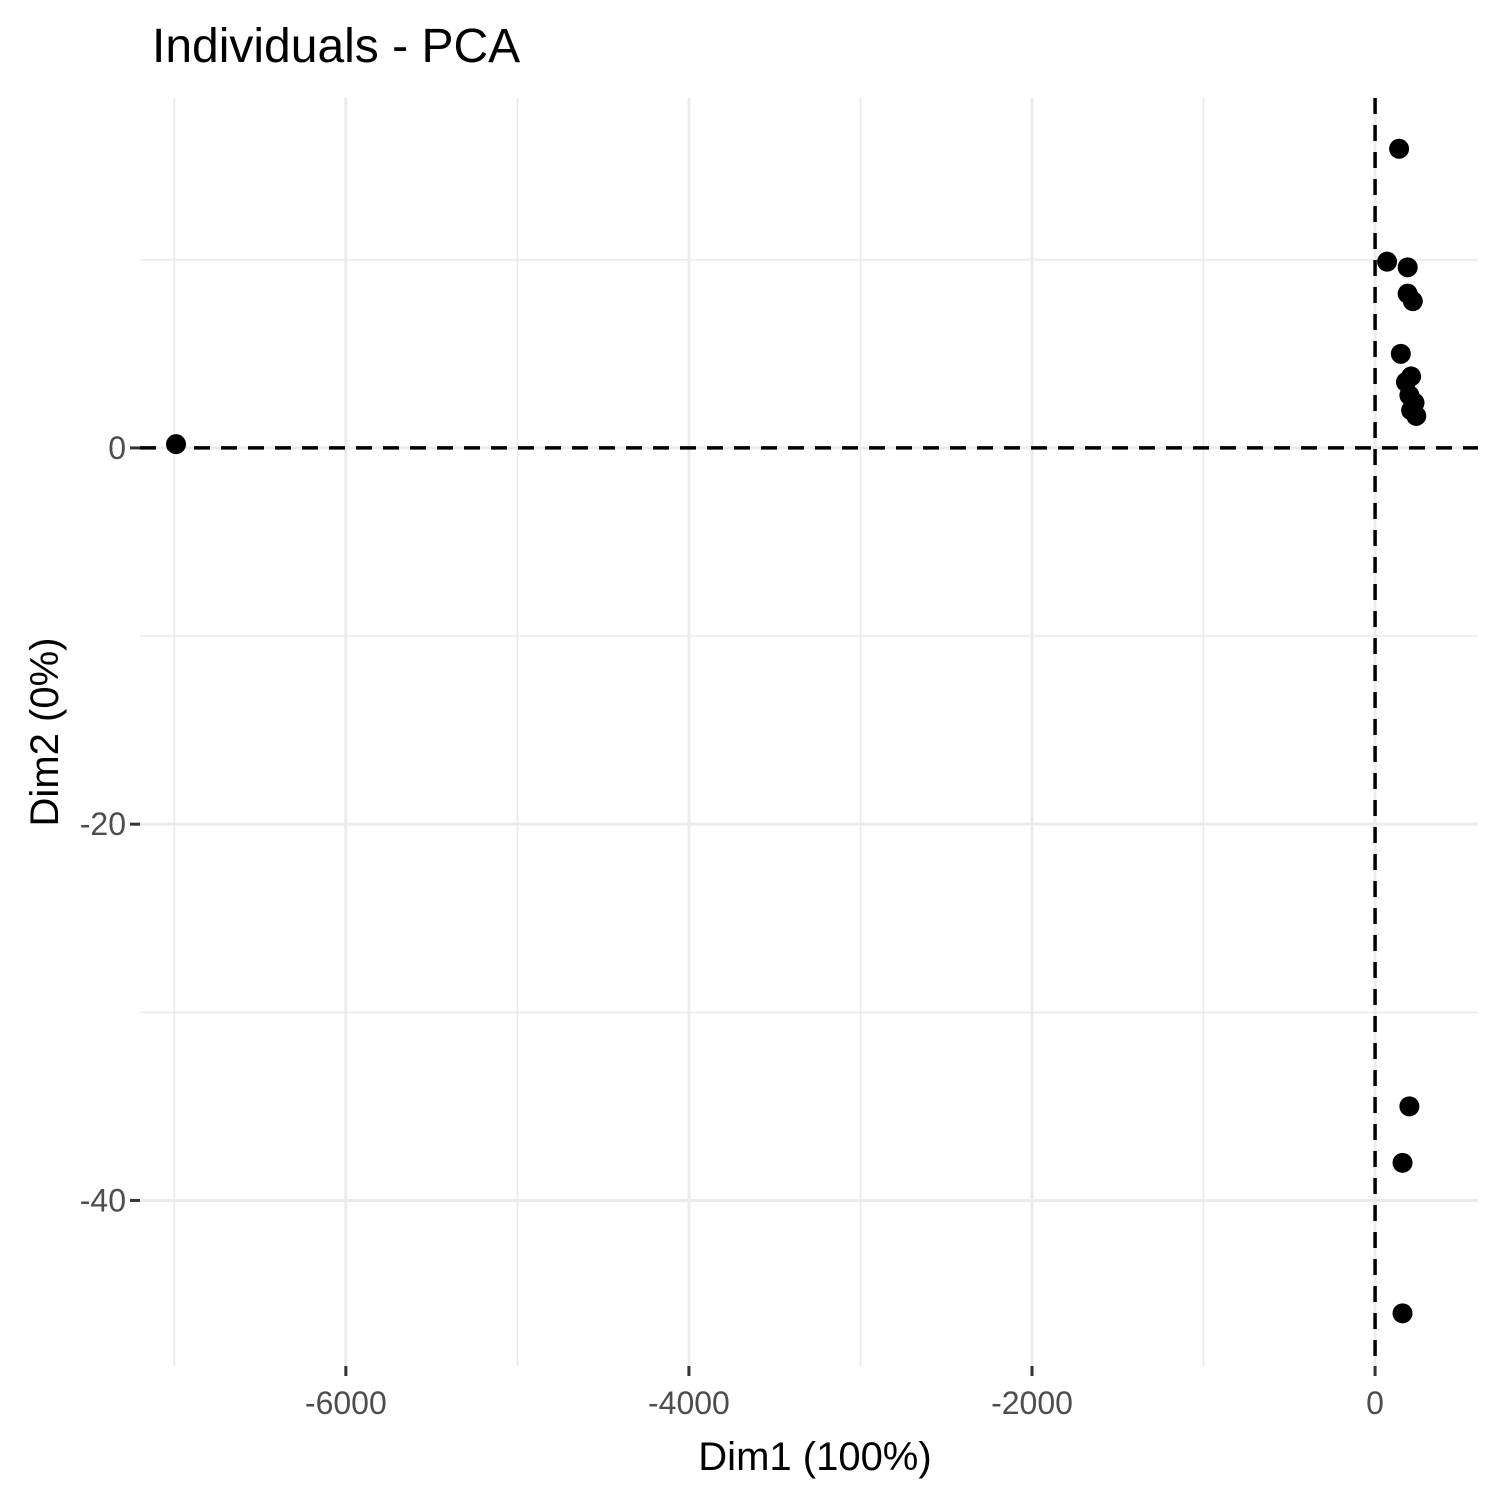 This screenshot has height=1500, width=1500. Describe the element at coordinates (117, 448) in the screenshot. I see `y-tick-label: 0` at that location.